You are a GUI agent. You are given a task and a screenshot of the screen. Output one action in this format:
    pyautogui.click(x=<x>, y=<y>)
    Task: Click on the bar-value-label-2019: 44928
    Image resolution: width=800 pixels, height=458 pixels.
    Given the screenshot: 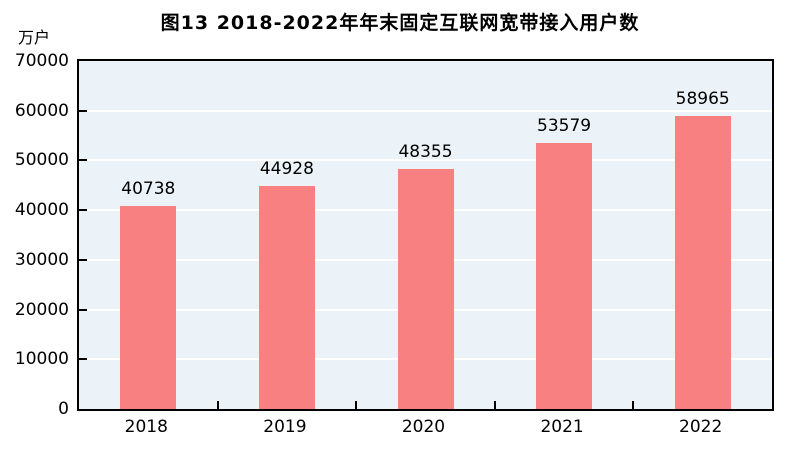 What is the action you would take?
    pyautogui.click(x=286, y=168)
    